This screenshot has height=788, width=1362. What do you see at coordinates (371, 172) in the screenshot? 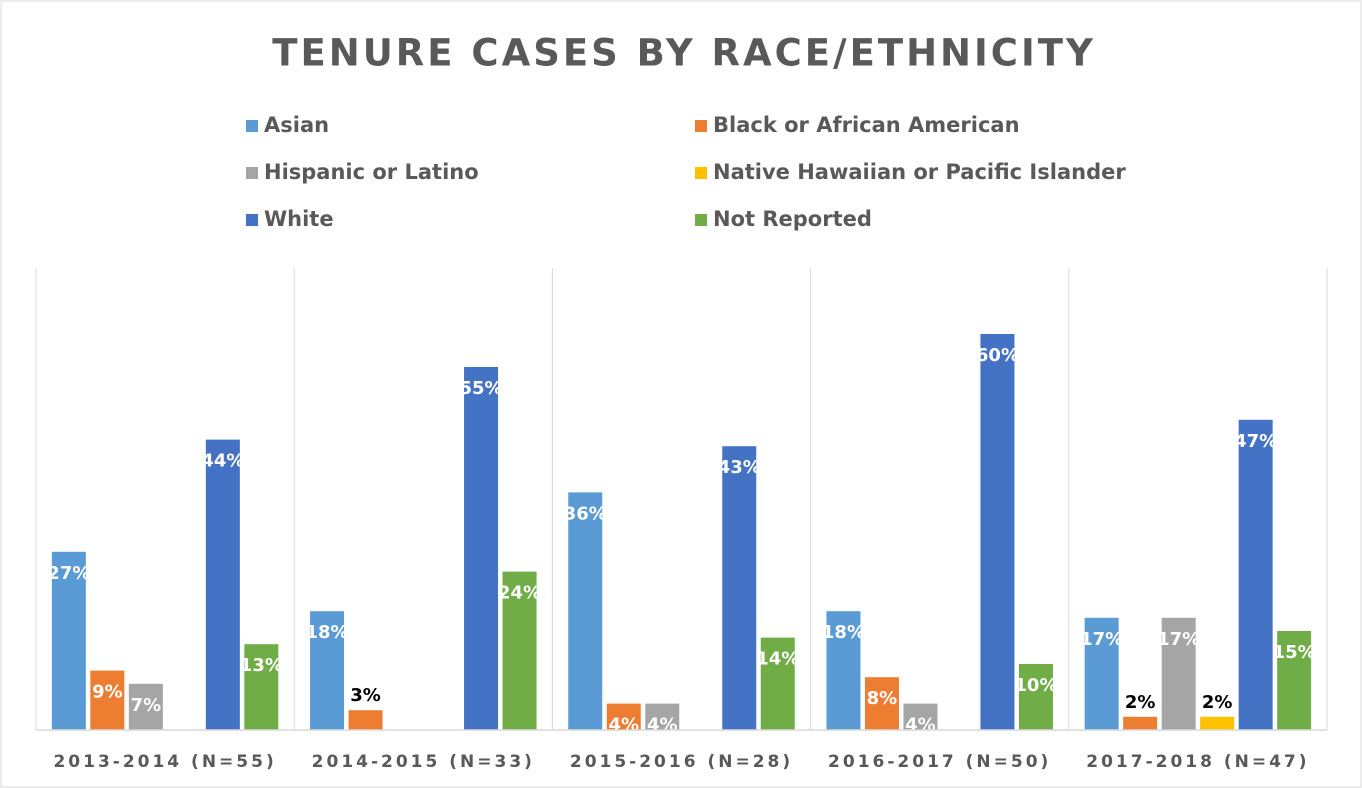
I see `legend-label: Hispanic or Latino` at bounding box center [371, 172].